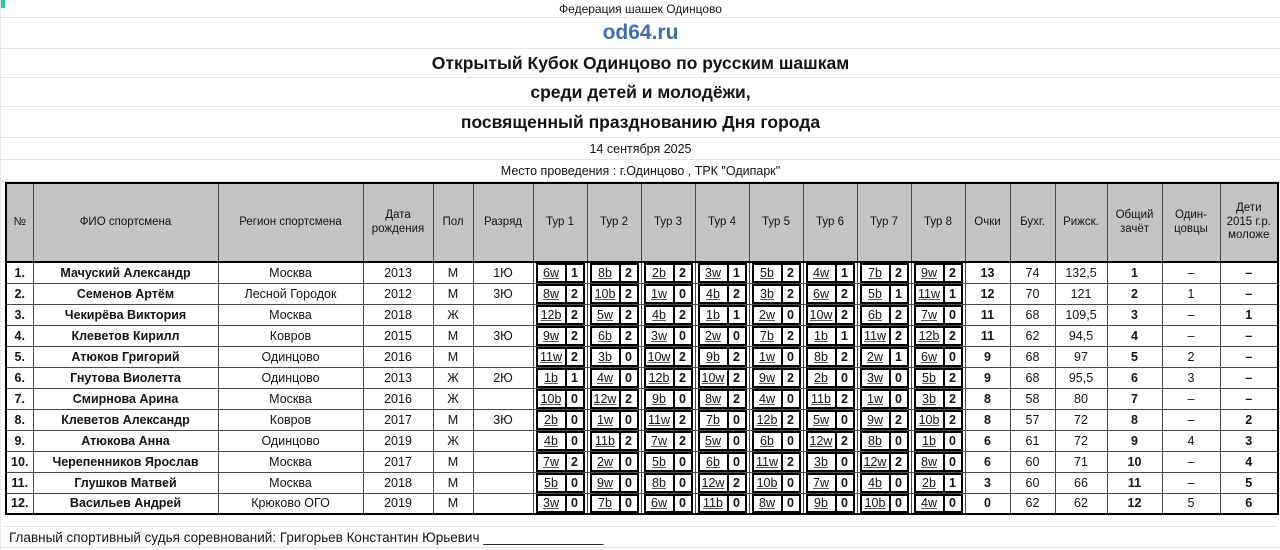 Image resolution: width=1280 pixels, height=550 pixels. What do you see at coordinates (560, 461) in the screenshot?
I see `round-result-cell: 7w 2` at bounding box center [560, 461].